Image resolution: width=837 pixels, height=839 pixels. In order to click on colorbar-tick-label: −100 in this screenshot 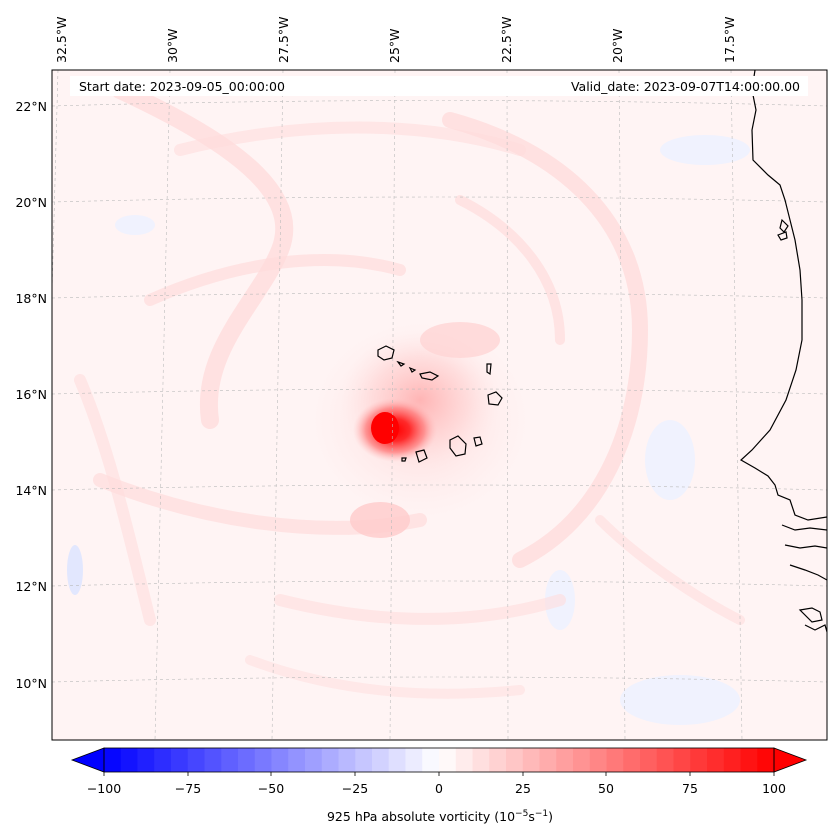, I will do `click(104, 788)`.